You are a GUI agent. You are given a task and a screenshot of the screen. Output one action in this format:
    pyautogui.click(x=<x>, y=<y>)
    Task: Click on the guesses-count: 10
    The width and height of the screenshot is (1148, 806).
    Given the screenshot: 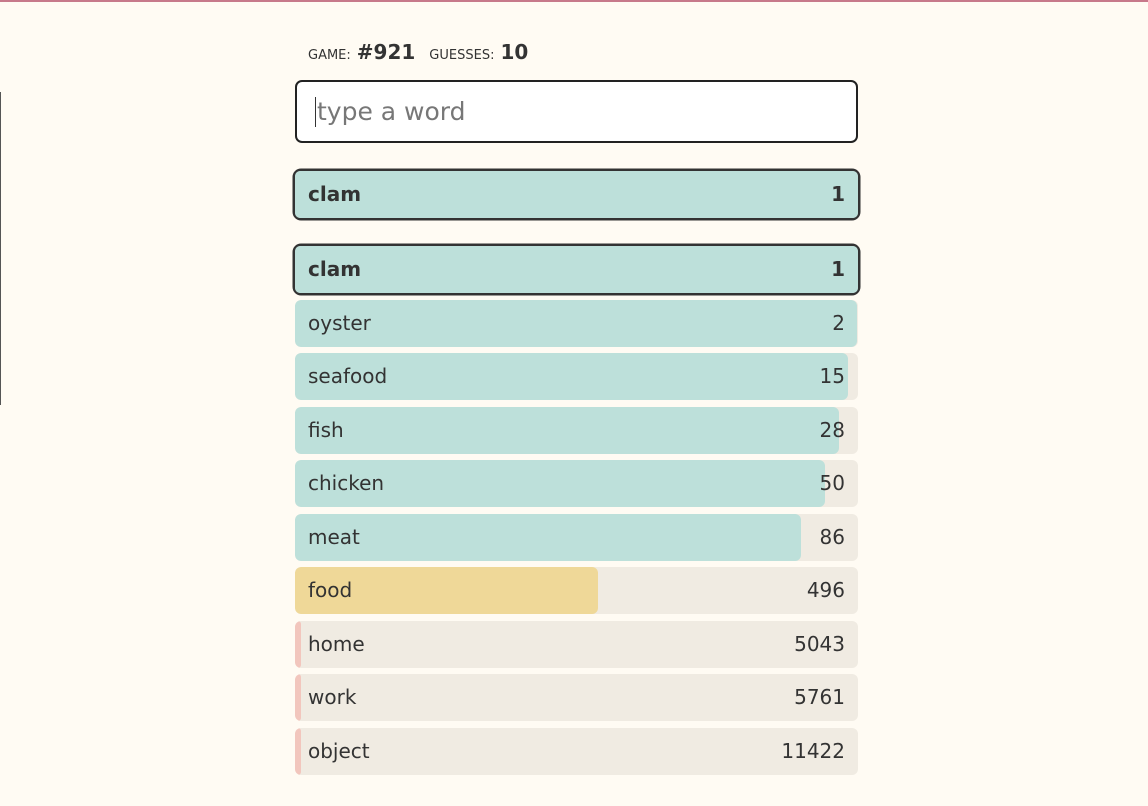 What is the action you would take?
    pyautogui.click(x=514, y=52)
    